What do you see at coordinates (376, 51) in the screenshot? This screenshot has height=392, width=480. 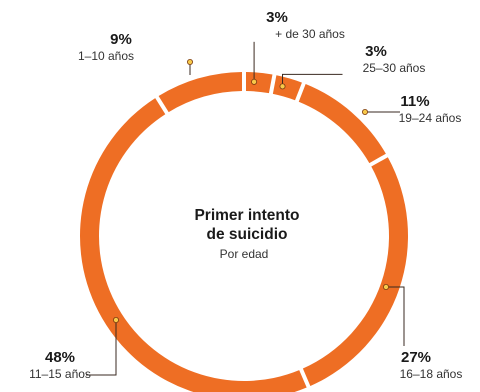 I see `pct-label-1: 3%` at bounding box center [376, 51].